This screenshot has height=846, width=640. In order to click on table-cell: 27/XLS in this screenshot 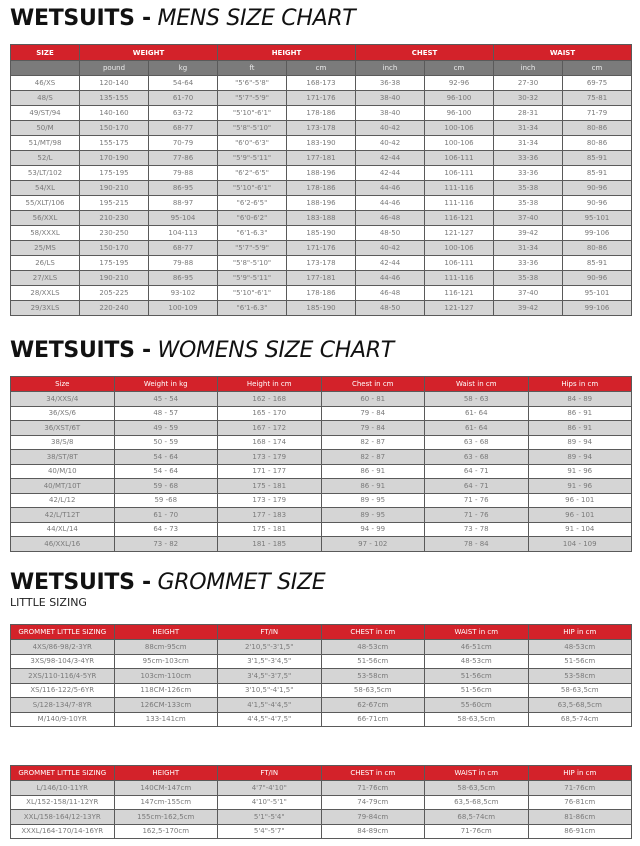, I will do `click(45, 278)`.